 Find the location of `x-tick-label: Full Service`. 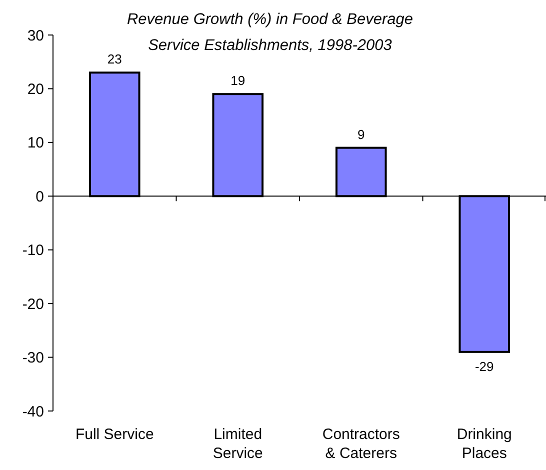

x-tick-label: Full Service is located at coordinates (114, 434).